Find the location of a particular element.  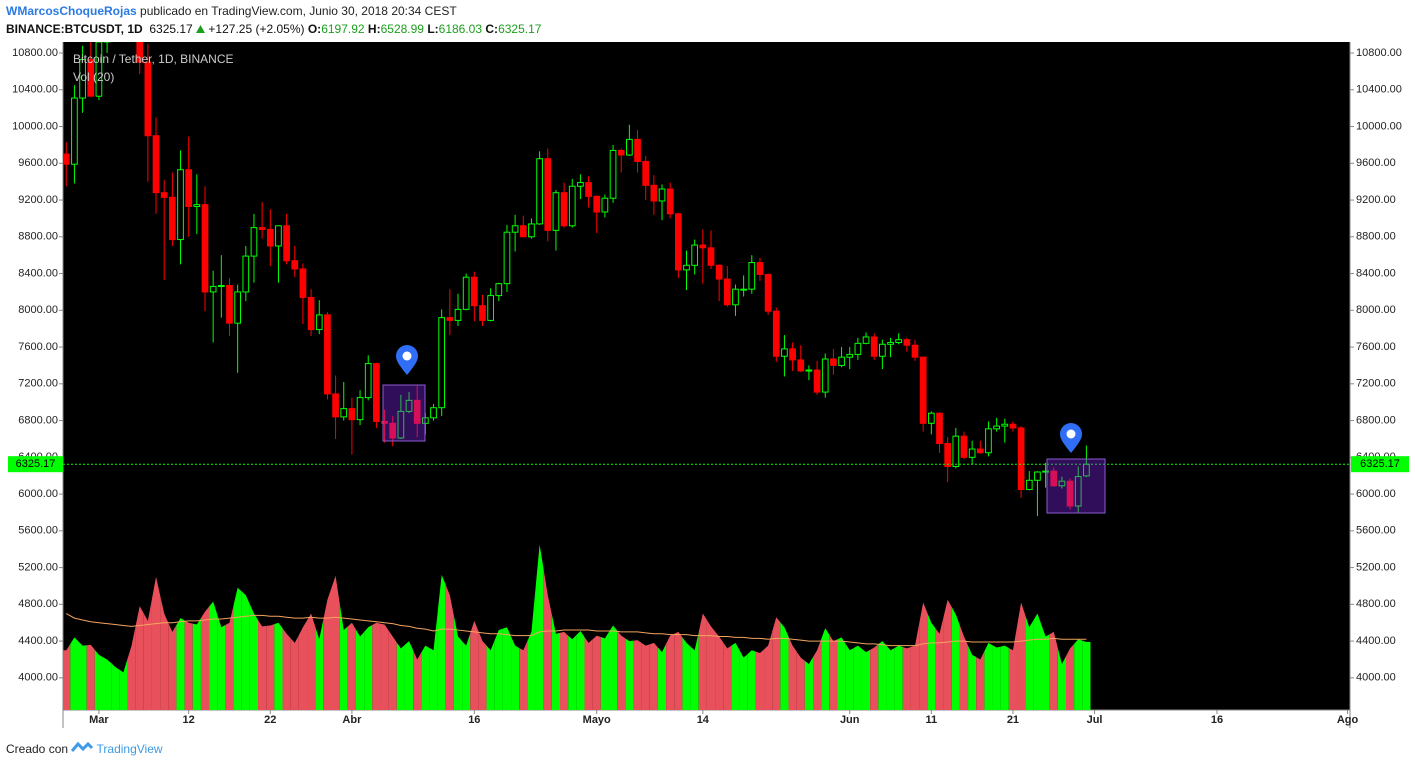

x-tick-label: 14 is located at coordinates (703, 720).